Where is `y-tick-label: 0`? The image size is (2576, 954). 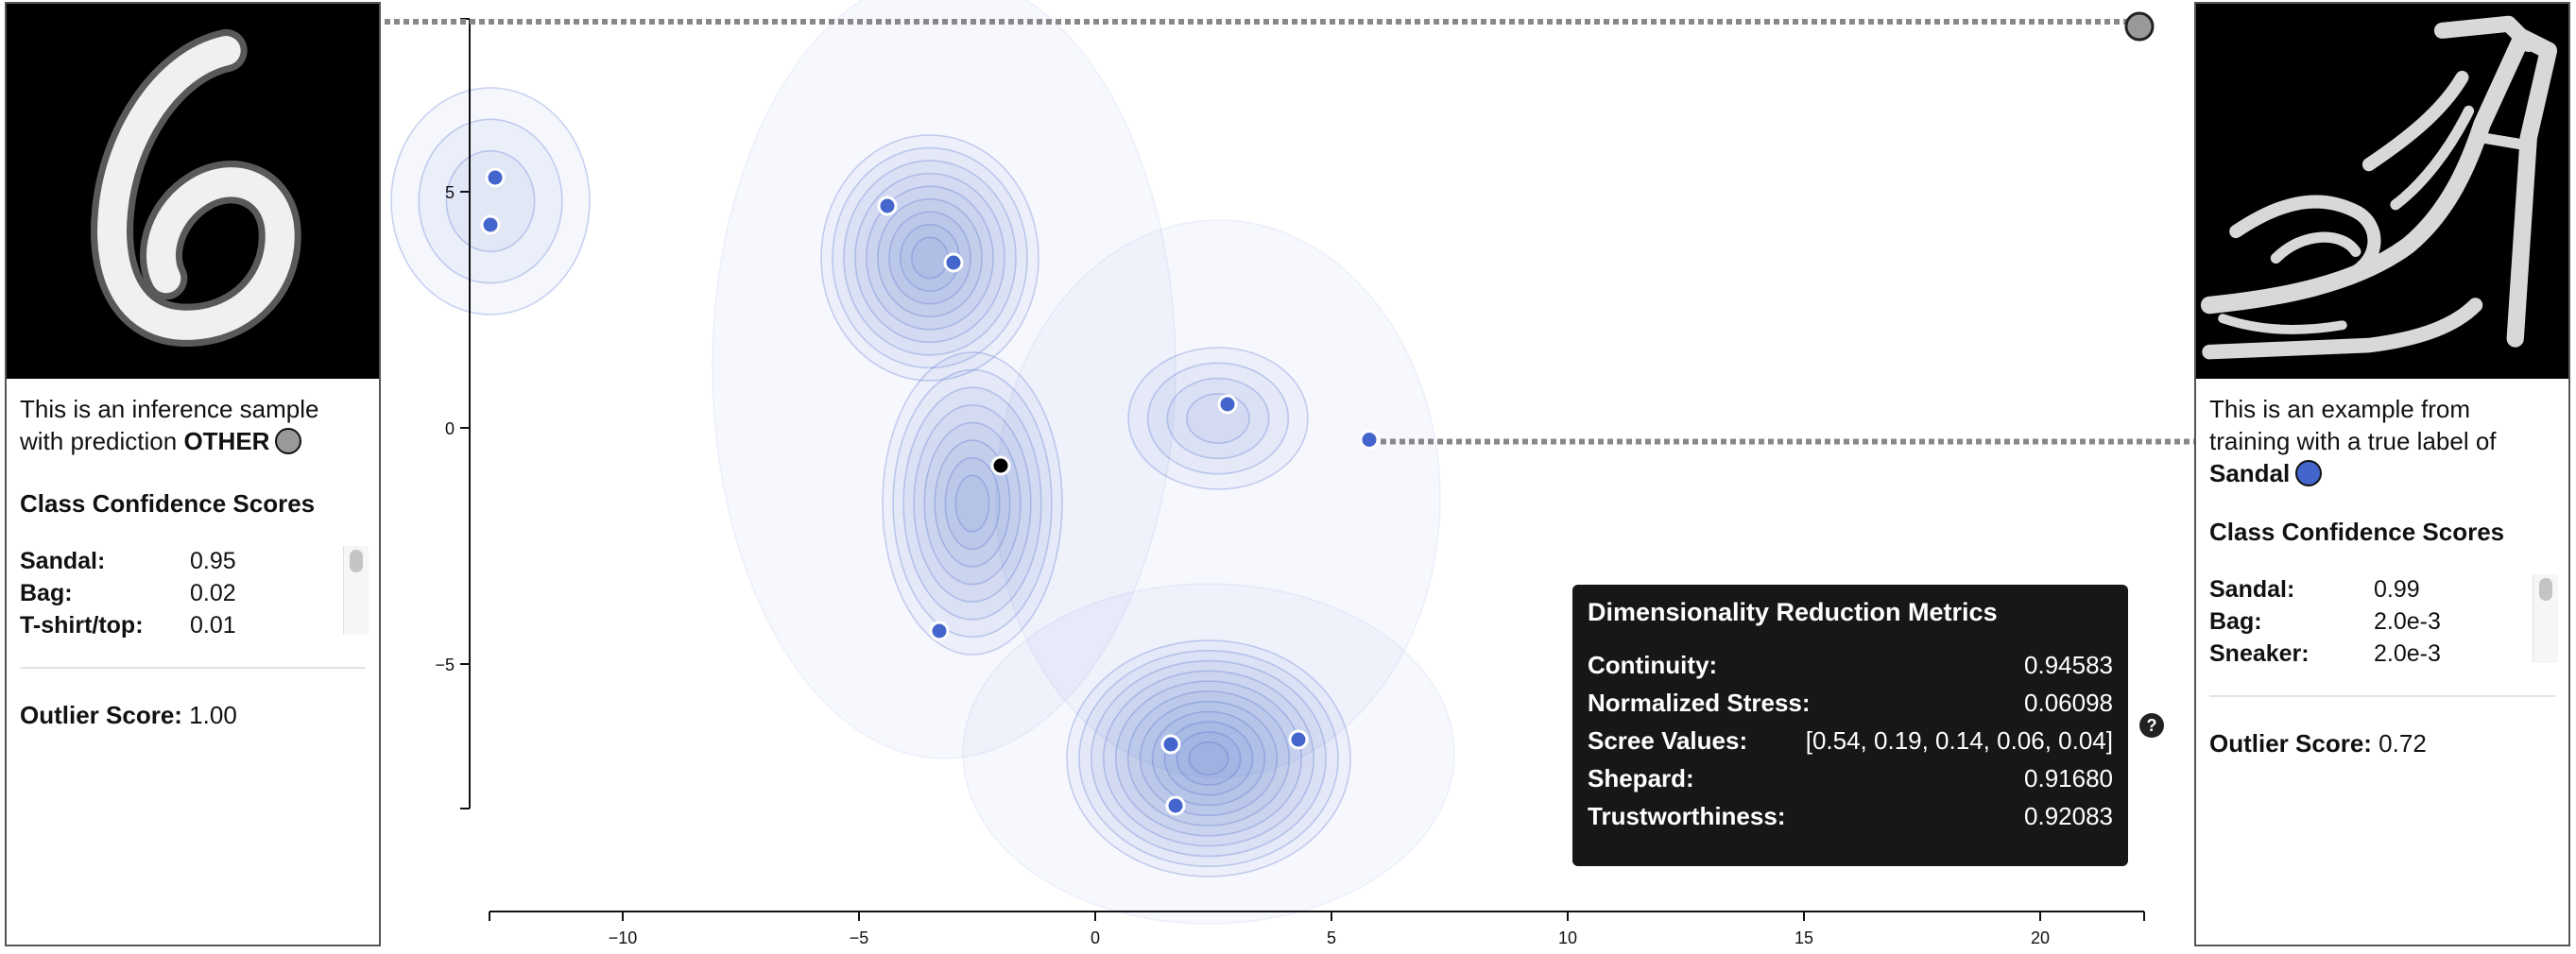
y-tick-label: 0 is located at coordinates (450, 428).